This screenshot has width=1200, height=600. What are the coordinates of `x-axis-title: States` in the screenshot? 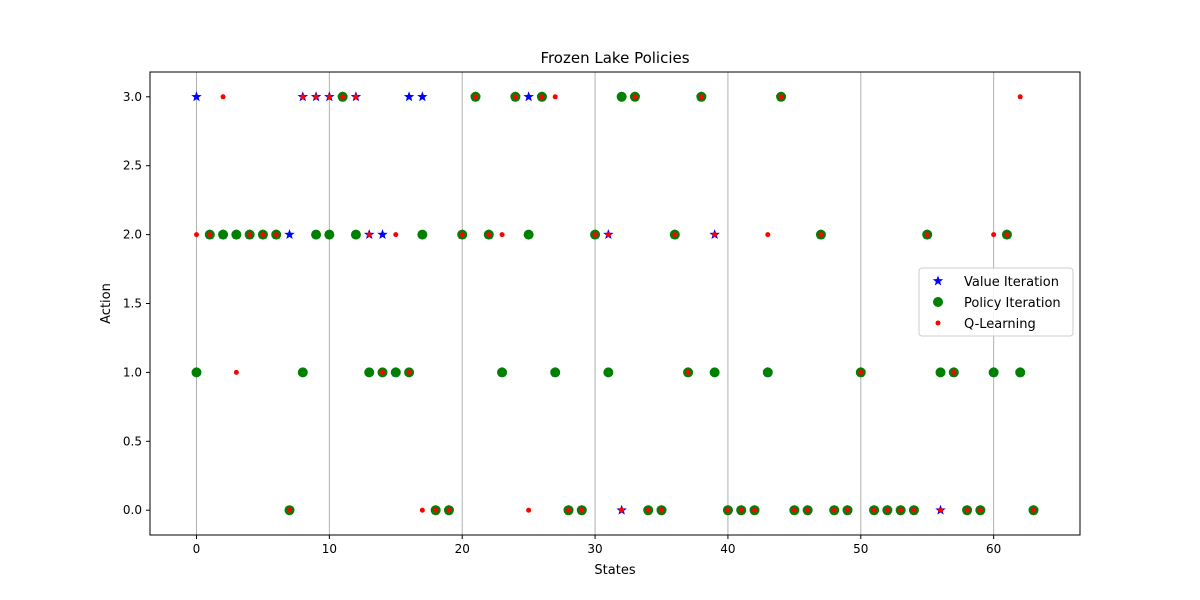 It's located at (614, 570).